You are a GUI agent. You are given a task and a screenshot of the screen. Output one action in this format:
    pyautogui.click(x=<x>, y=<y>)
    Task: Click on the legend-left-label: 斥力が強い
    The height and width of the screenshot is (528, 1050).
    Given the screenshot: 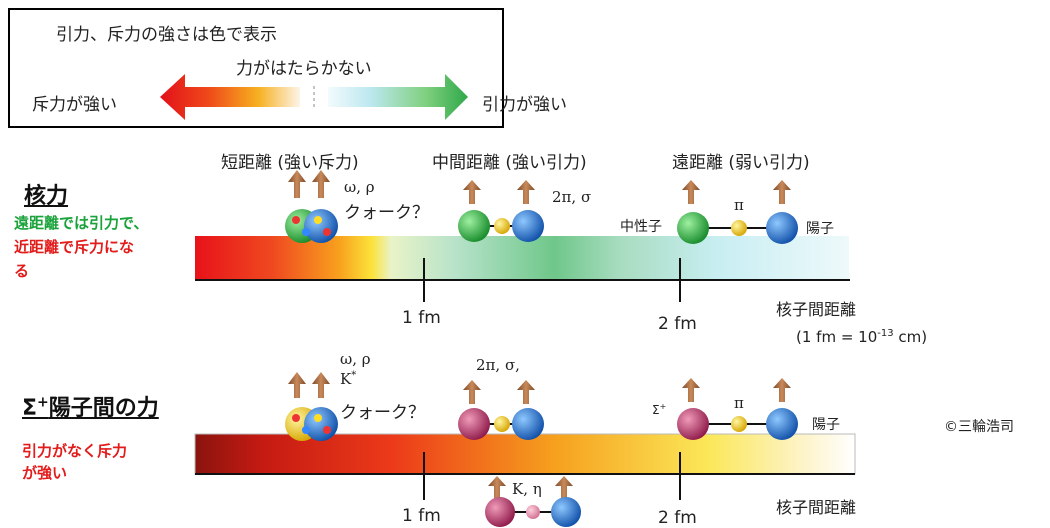 What is the action you would take?
    pyautogui.click(x=74, y=105)
    